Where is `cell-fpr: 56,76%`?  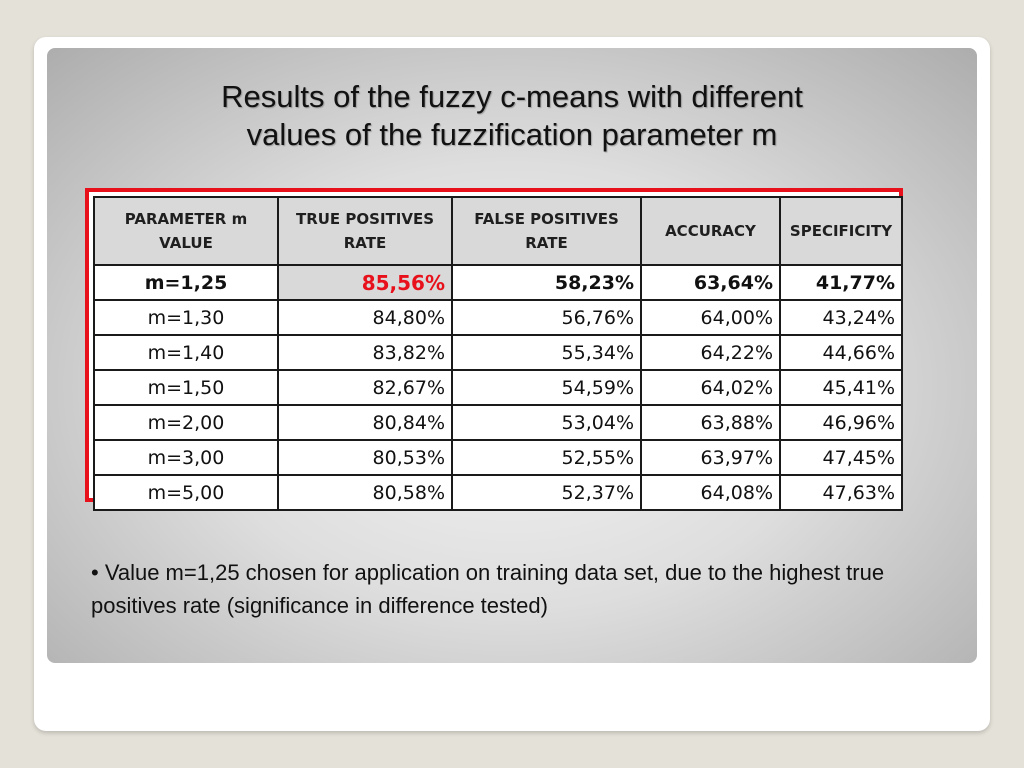
cell-fpr: 56,76% is located at coordinates (546, 317).